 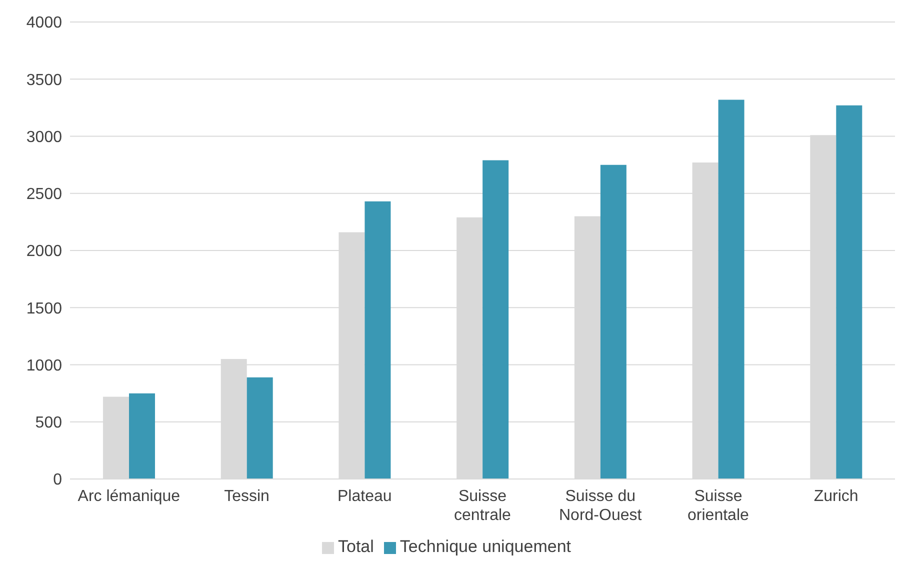 What do you see at coordinates (44, 80) in the screenshot?
I see `y-tick-label: 3500` at bounding box center [44, 80].